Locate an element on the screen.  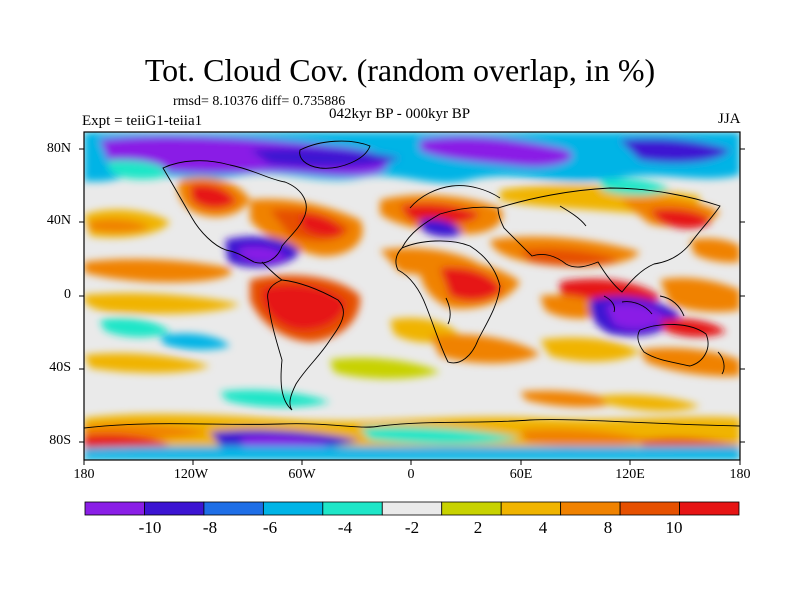
lon-label-120w: 120W is located at coordinates (191, 474).